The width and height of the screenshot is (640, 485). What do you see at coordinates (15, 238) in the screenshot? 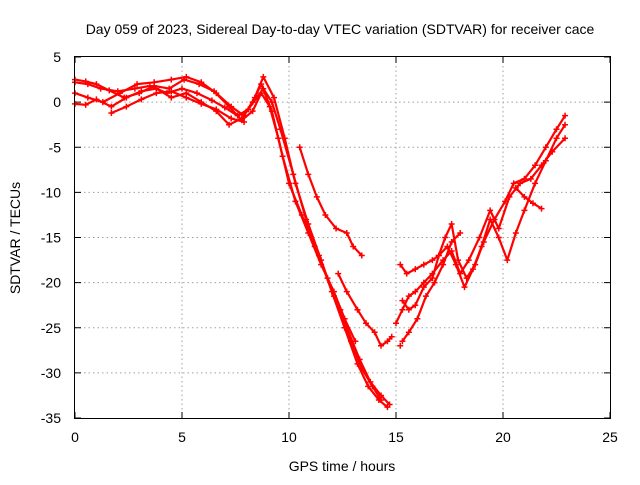
I see `y-axis-title: SDTVAR / TECUs` at bounding box center [15, 238].